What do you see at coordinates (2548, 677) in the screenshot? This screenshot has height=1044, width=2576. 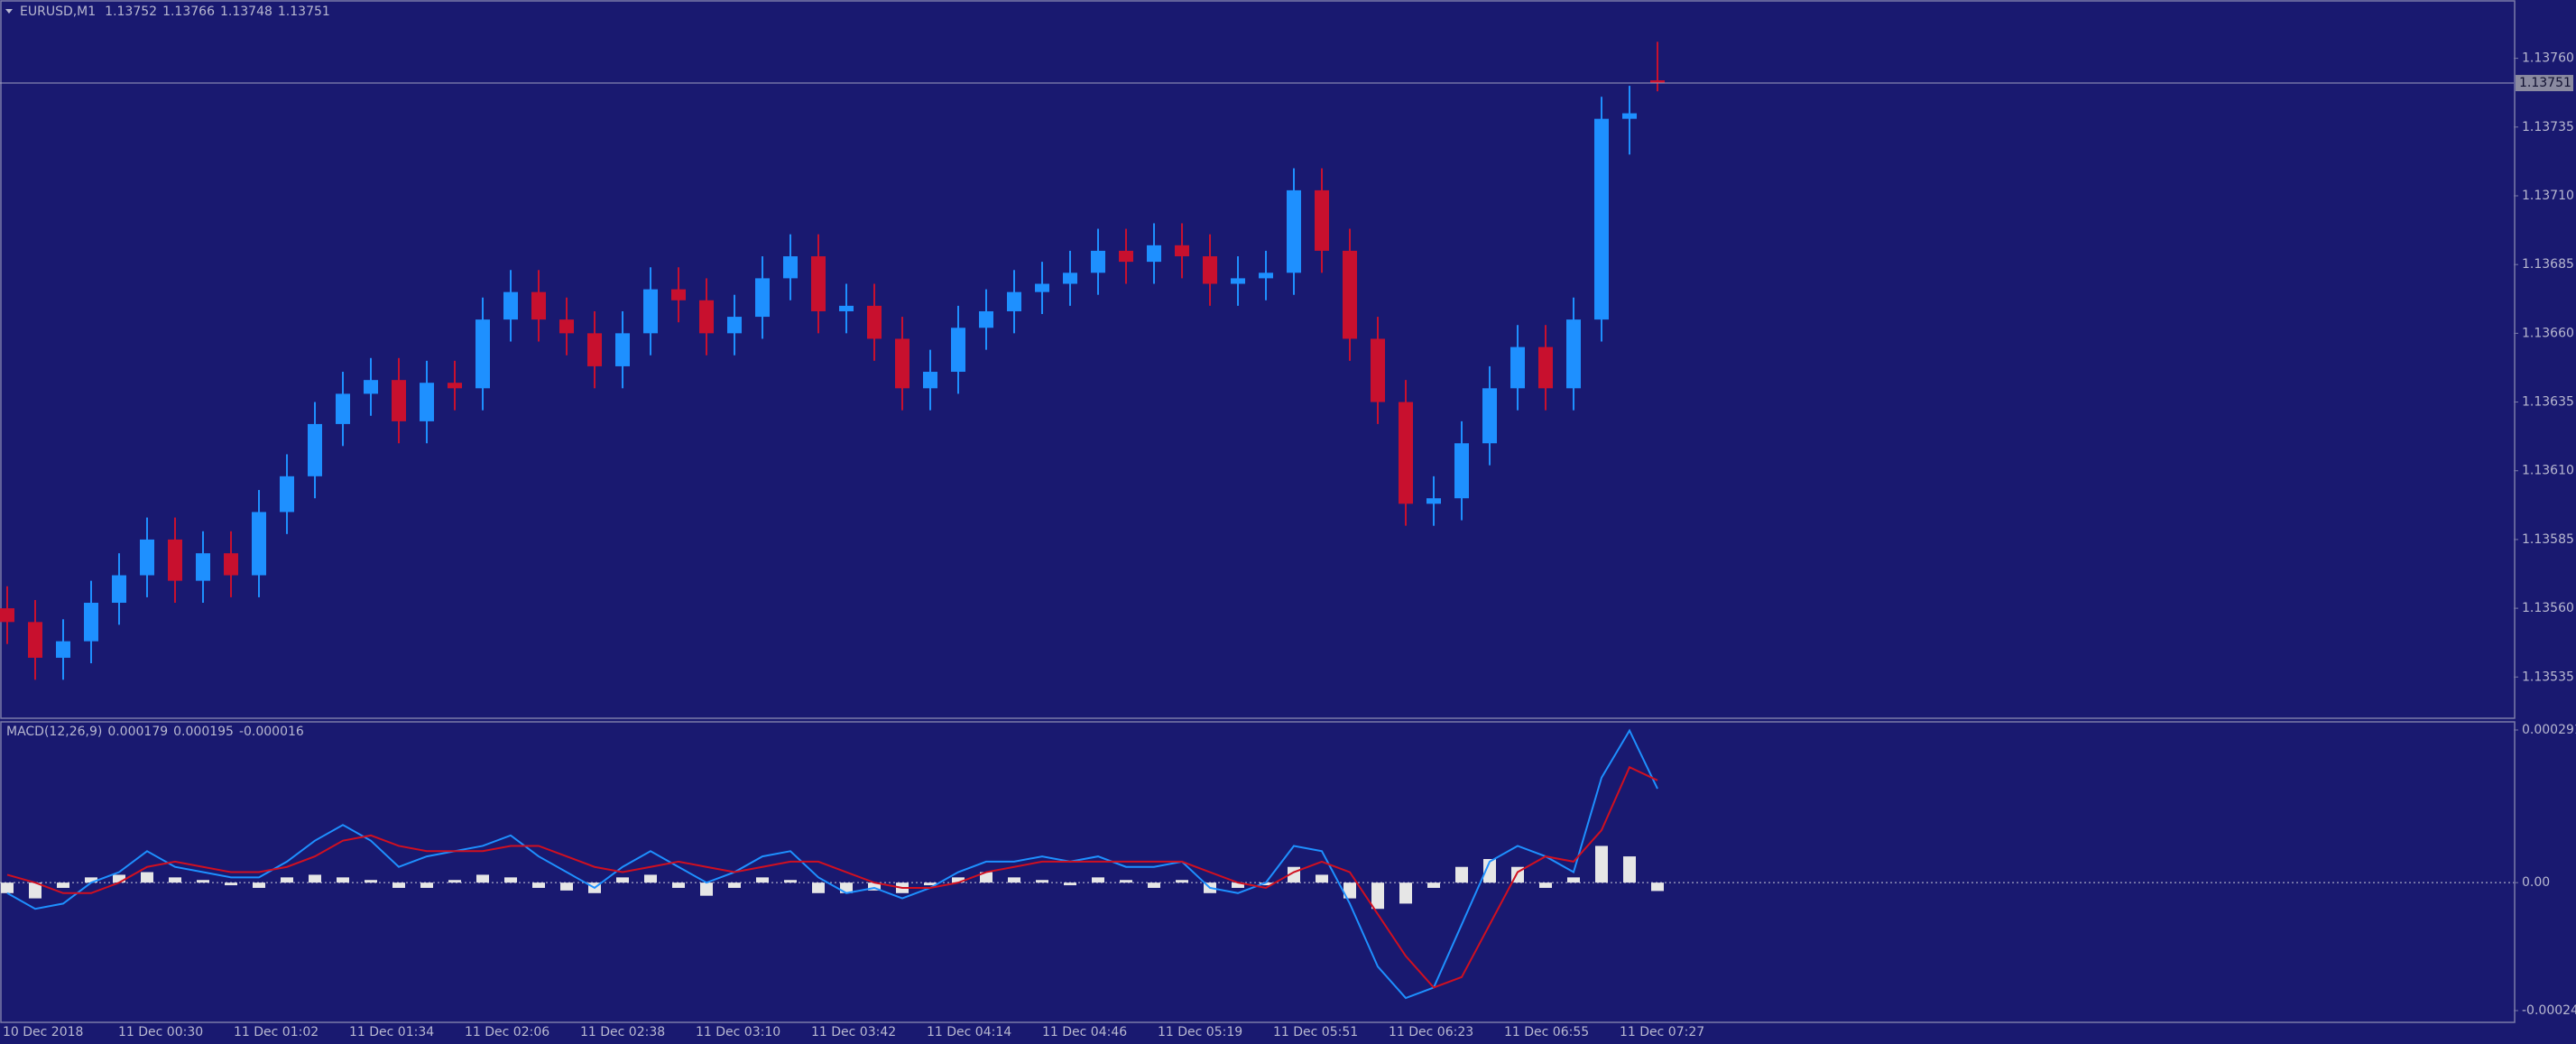 I see `y-tick-label: 1.13535` at bounding box center [2548, 677].